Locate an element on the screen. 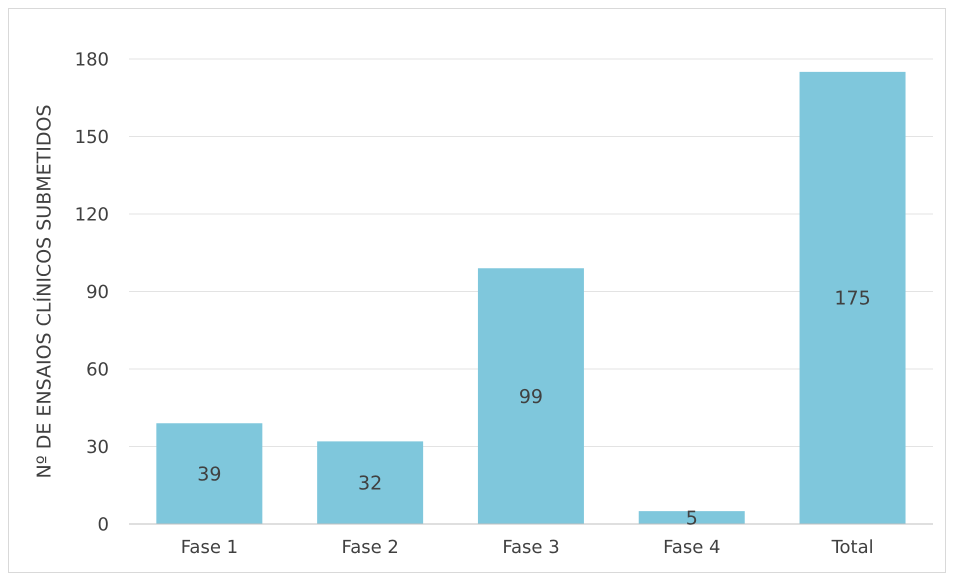 The image size is (954, 581). data-label: 175 is located at coordinates (852, 299).